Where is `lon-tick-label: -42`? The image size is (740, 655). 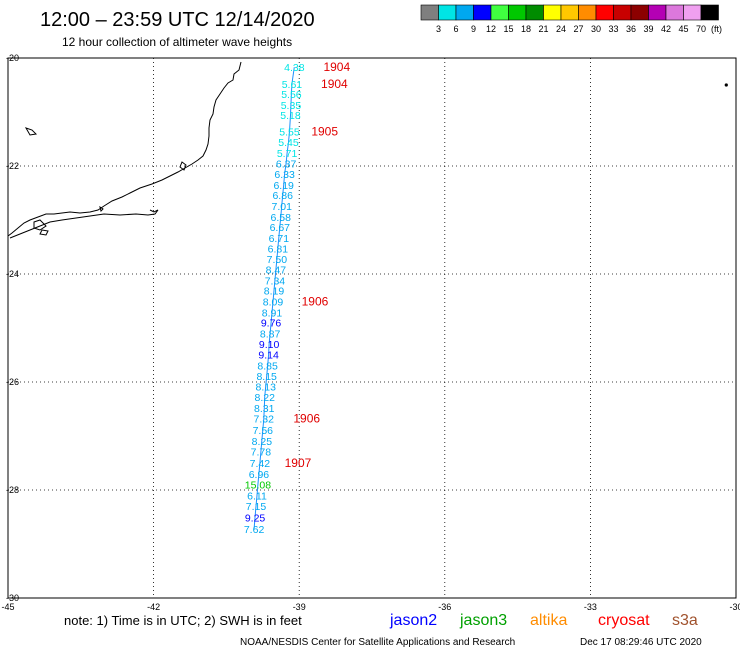 lon-tick-label: -42 is located at coordinates (153, 607).